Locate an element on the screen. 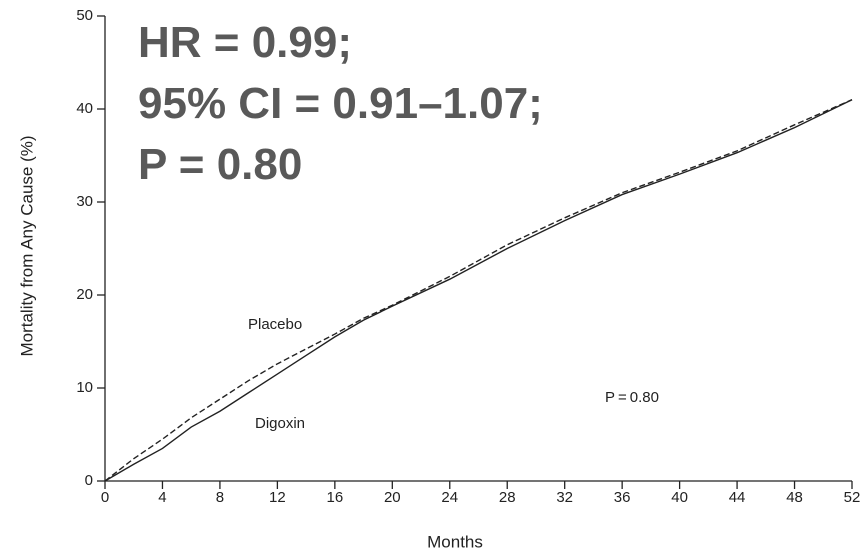 The height and width of the screenshot is (555, 865). series-label: Digoxin is located at coordinates (280, 423).